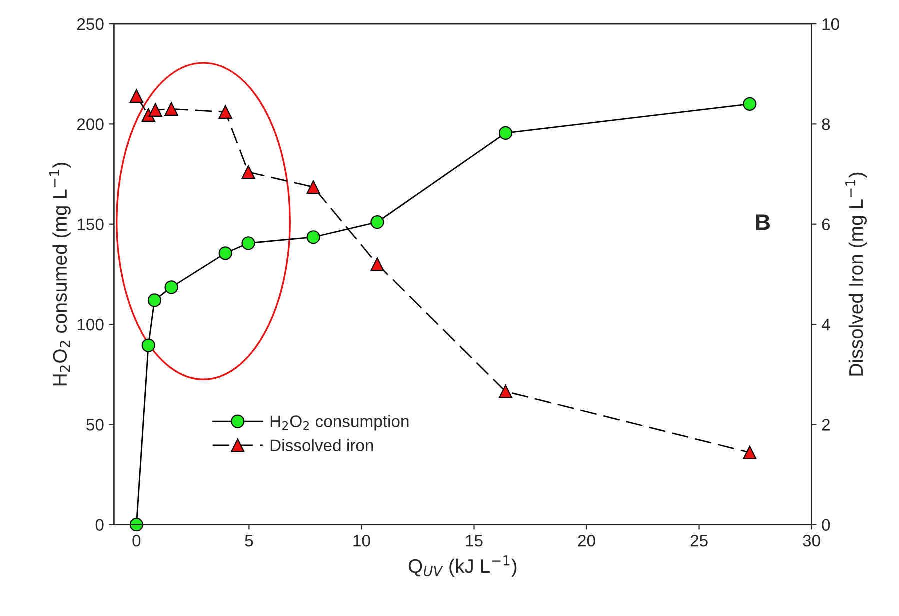 Image resolution: width=899 pixels, height=616 pixels. Describe the element at coordinates (322, 445) in the screenshot. I see `legend-label: Dissolved iron` at that location.